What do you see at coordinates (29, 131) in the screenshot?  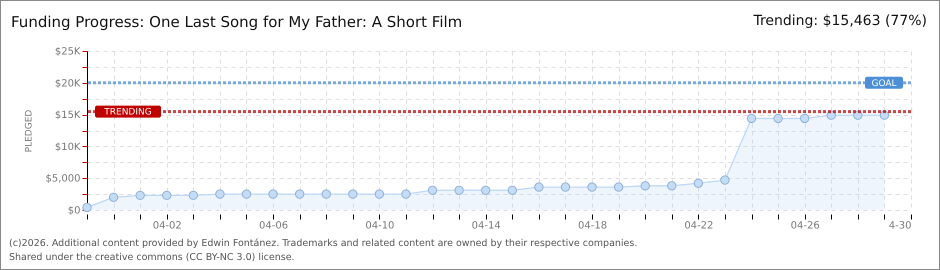 I see `y-axis-title: PLEDGED` at bounding box center [29, 131].